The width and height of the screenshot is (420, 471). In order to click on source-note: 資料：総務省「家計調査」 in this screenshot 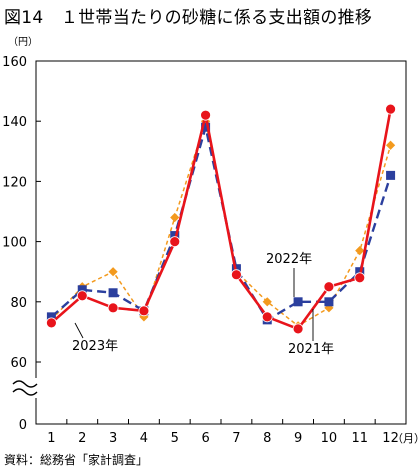, I will do `click(76, 460)`.